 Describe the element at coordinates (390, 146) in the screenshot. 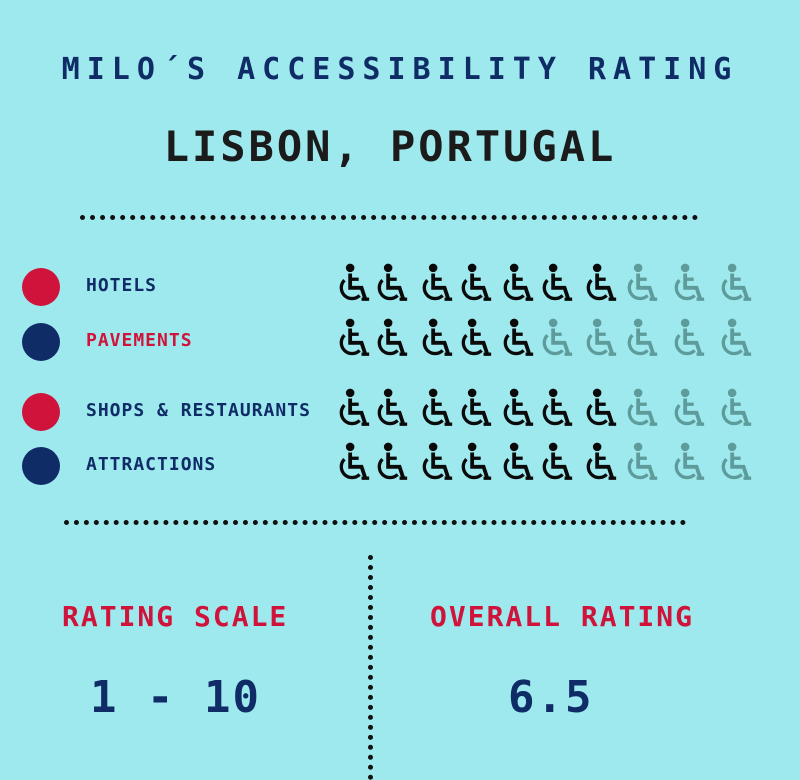

I see `location-title: LISBON, PORTUGAL` at that location.